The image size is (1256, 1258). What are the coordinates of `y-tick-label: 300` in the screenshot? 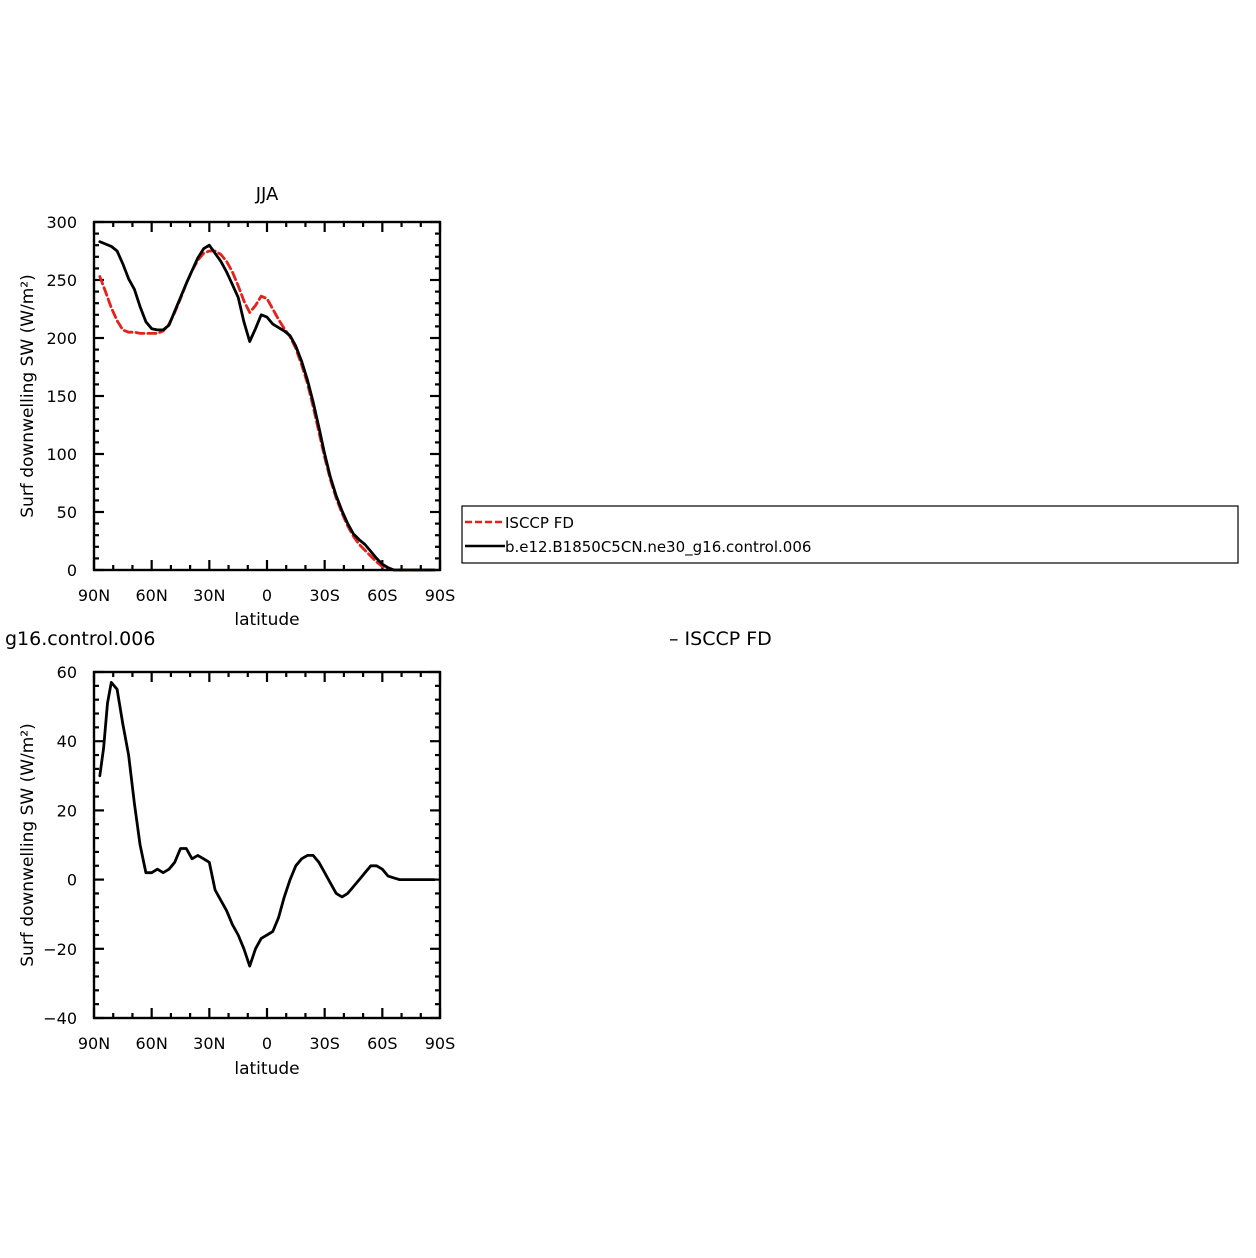 It's located at (61, 222).